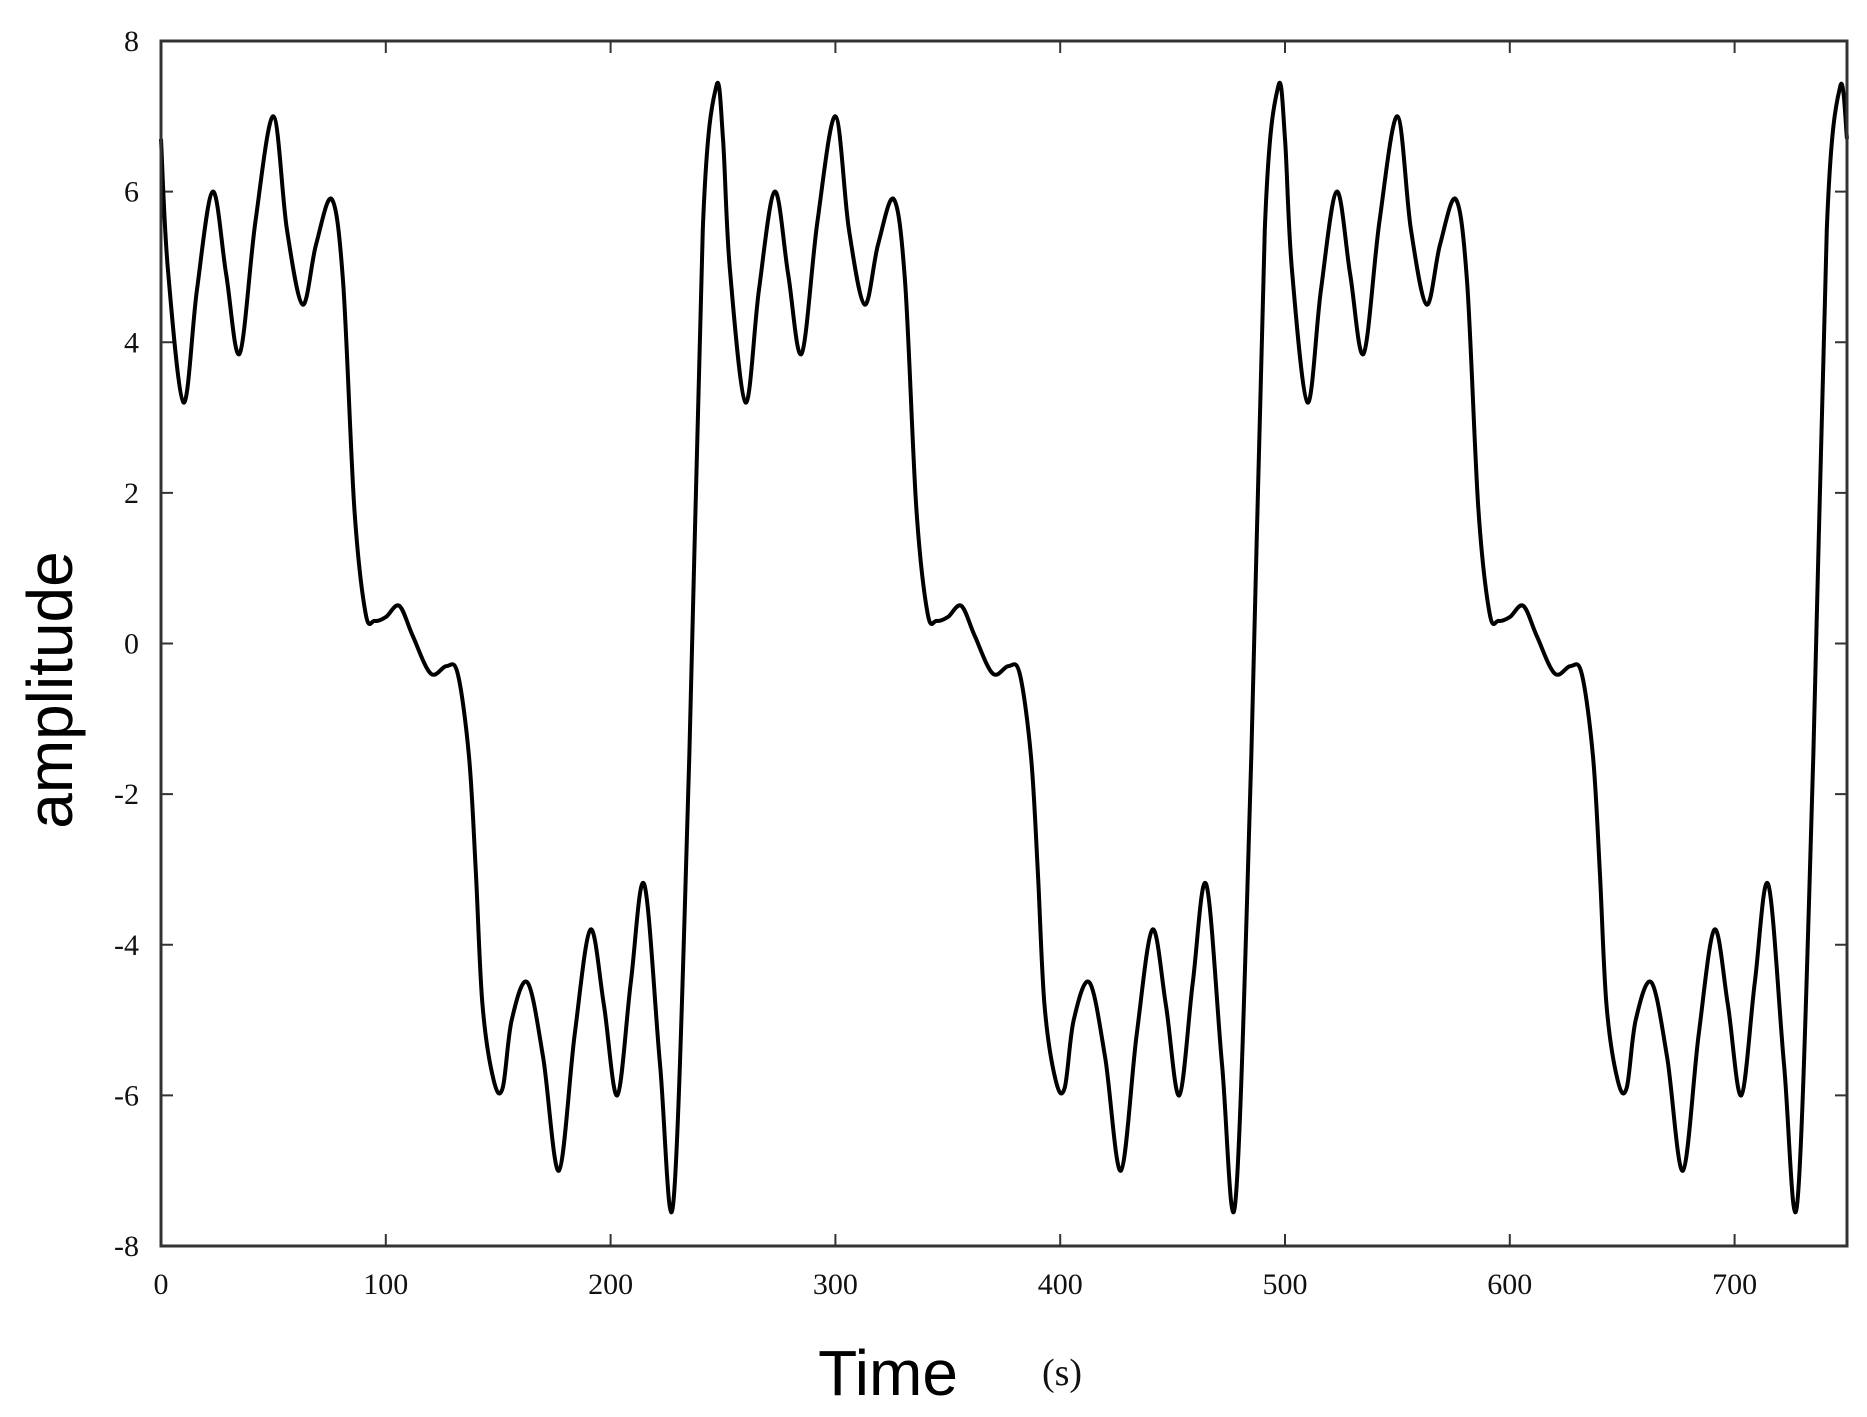 This screenshot has width=1867, height=1417. I want to click on y-tick-label: 4, so click(131, 342).